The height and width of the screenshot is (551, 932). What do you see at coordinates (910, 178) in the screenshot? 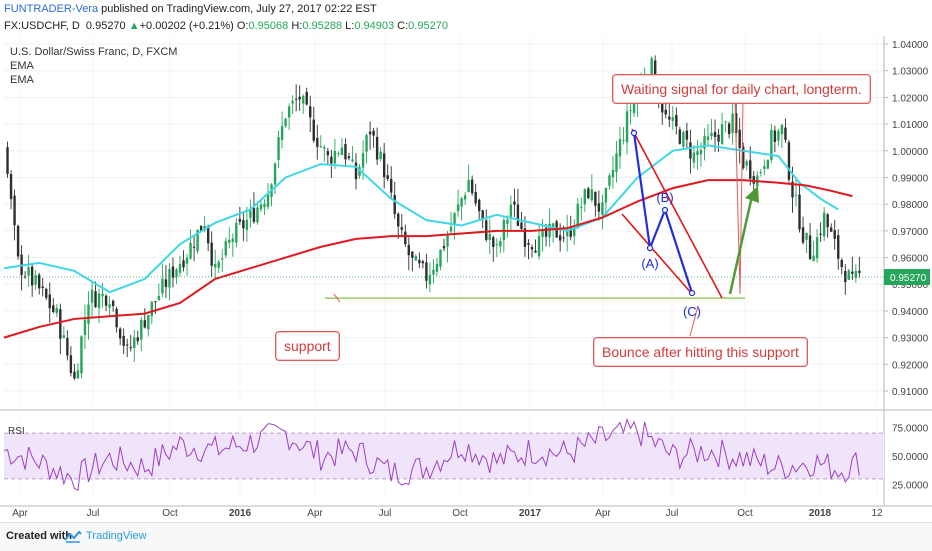
I see `price-tick-label: 0.99000` at bounding box center [910, 178].